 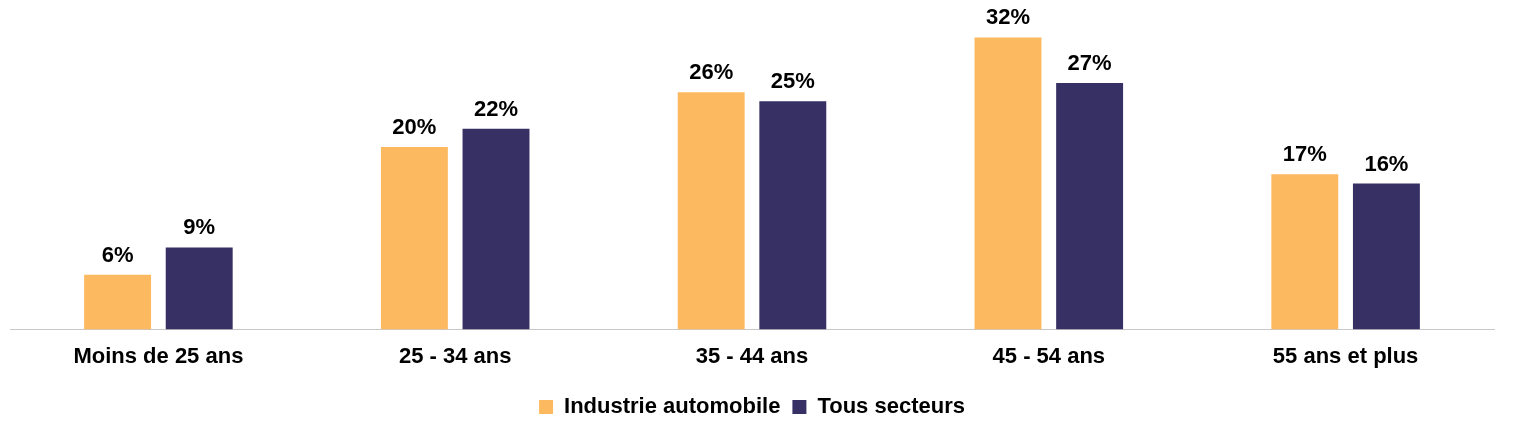 I want to click on x-tick-label: 45 - 54 ans, so click(x=1049, y=355).